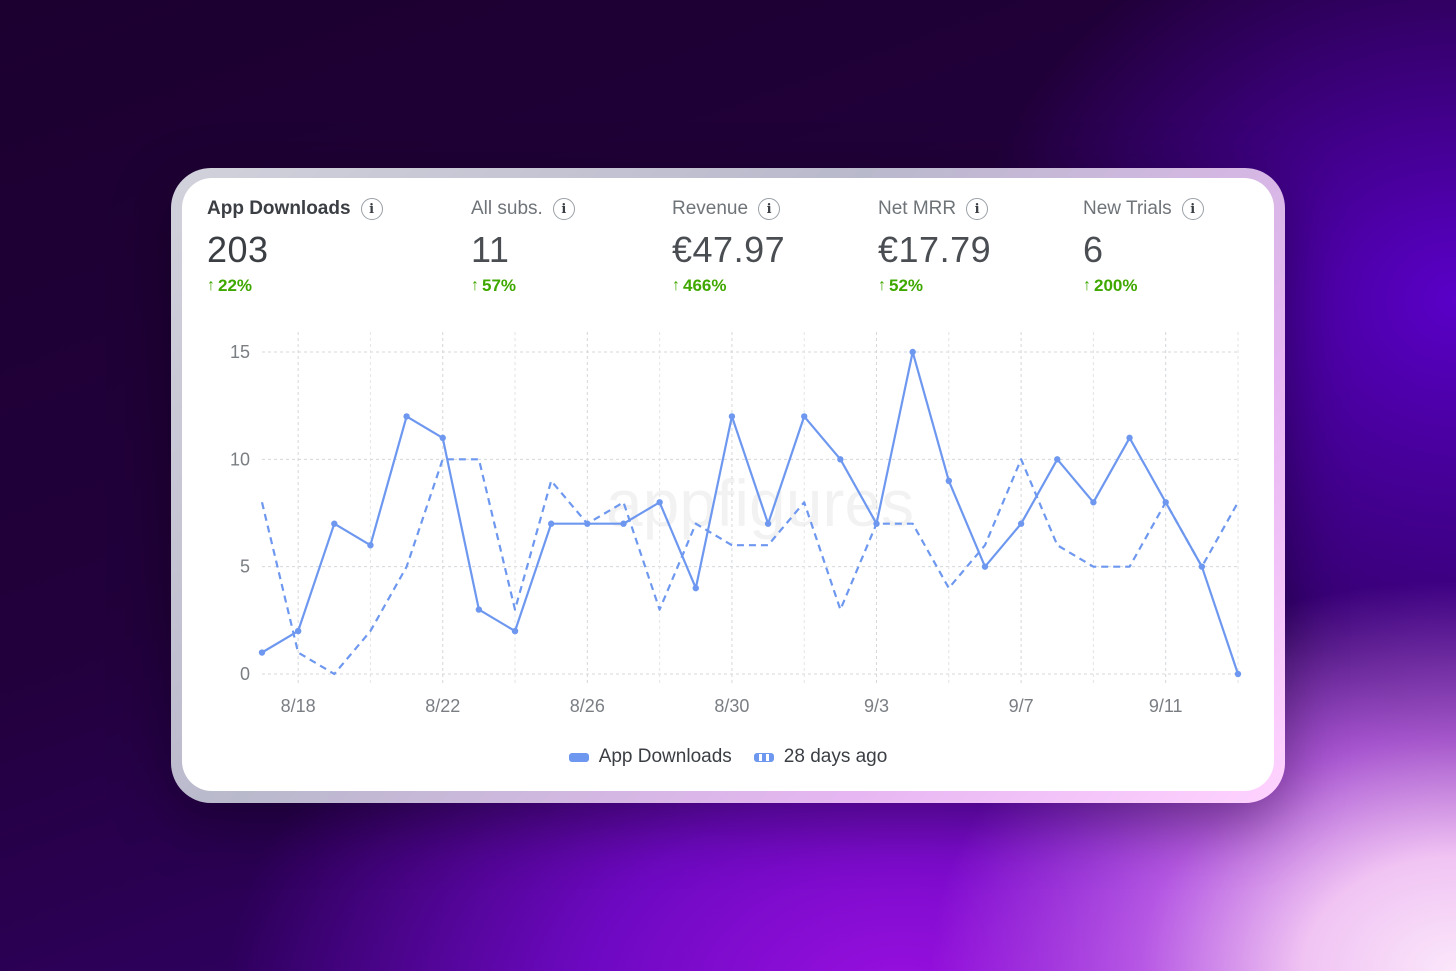 This screenshot has width=1456, height=971. Describe the element at coordinates (240, 459) in the screenshot. I see `y-tick-label: 10` at that location.